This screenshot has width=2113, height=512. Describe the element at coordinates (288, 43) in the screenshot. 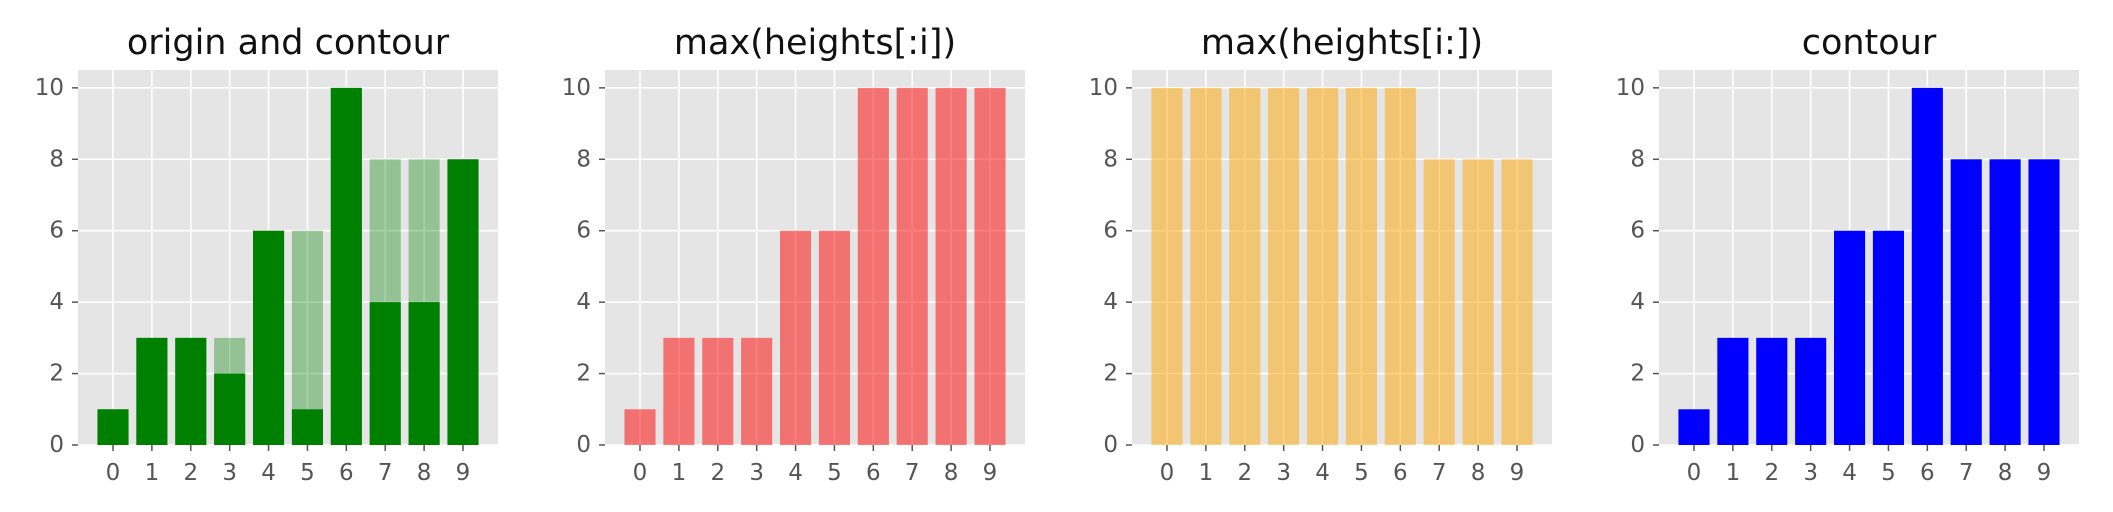

I see `chart-title: origin and contour` at that location.